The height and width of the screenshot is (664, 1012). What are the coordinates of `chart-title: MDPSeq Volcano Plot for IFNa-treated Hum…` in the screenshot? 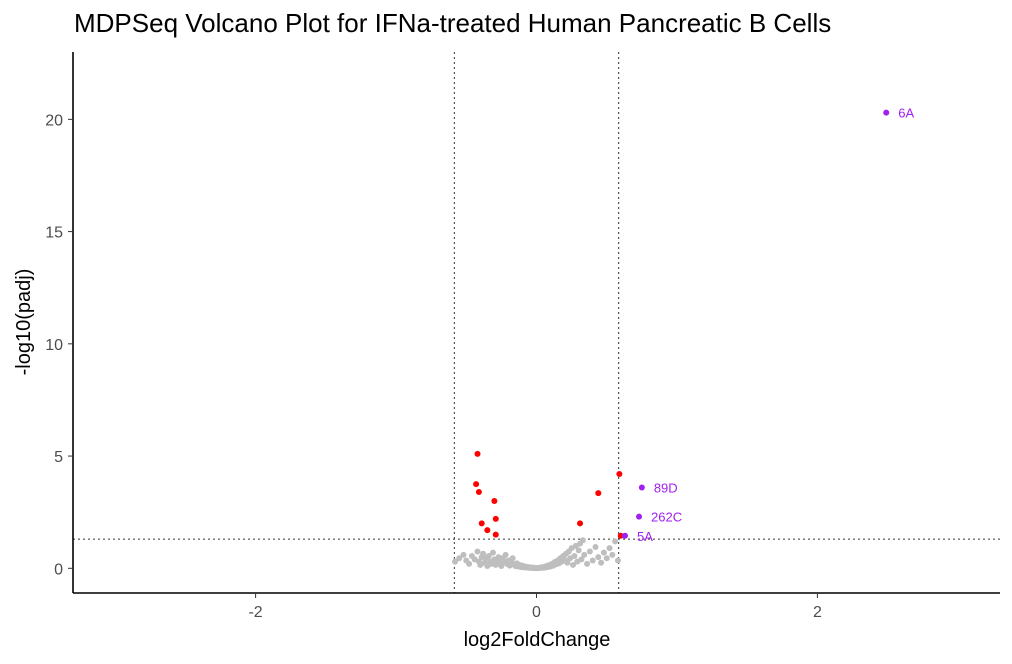 It's located at (452, 23).